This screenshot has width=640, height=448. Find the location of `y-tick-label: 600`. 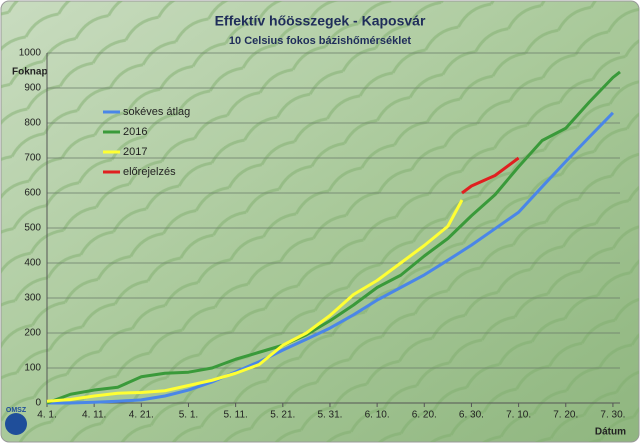

y-tick-label: 600 is located at coordinates (32, 193).